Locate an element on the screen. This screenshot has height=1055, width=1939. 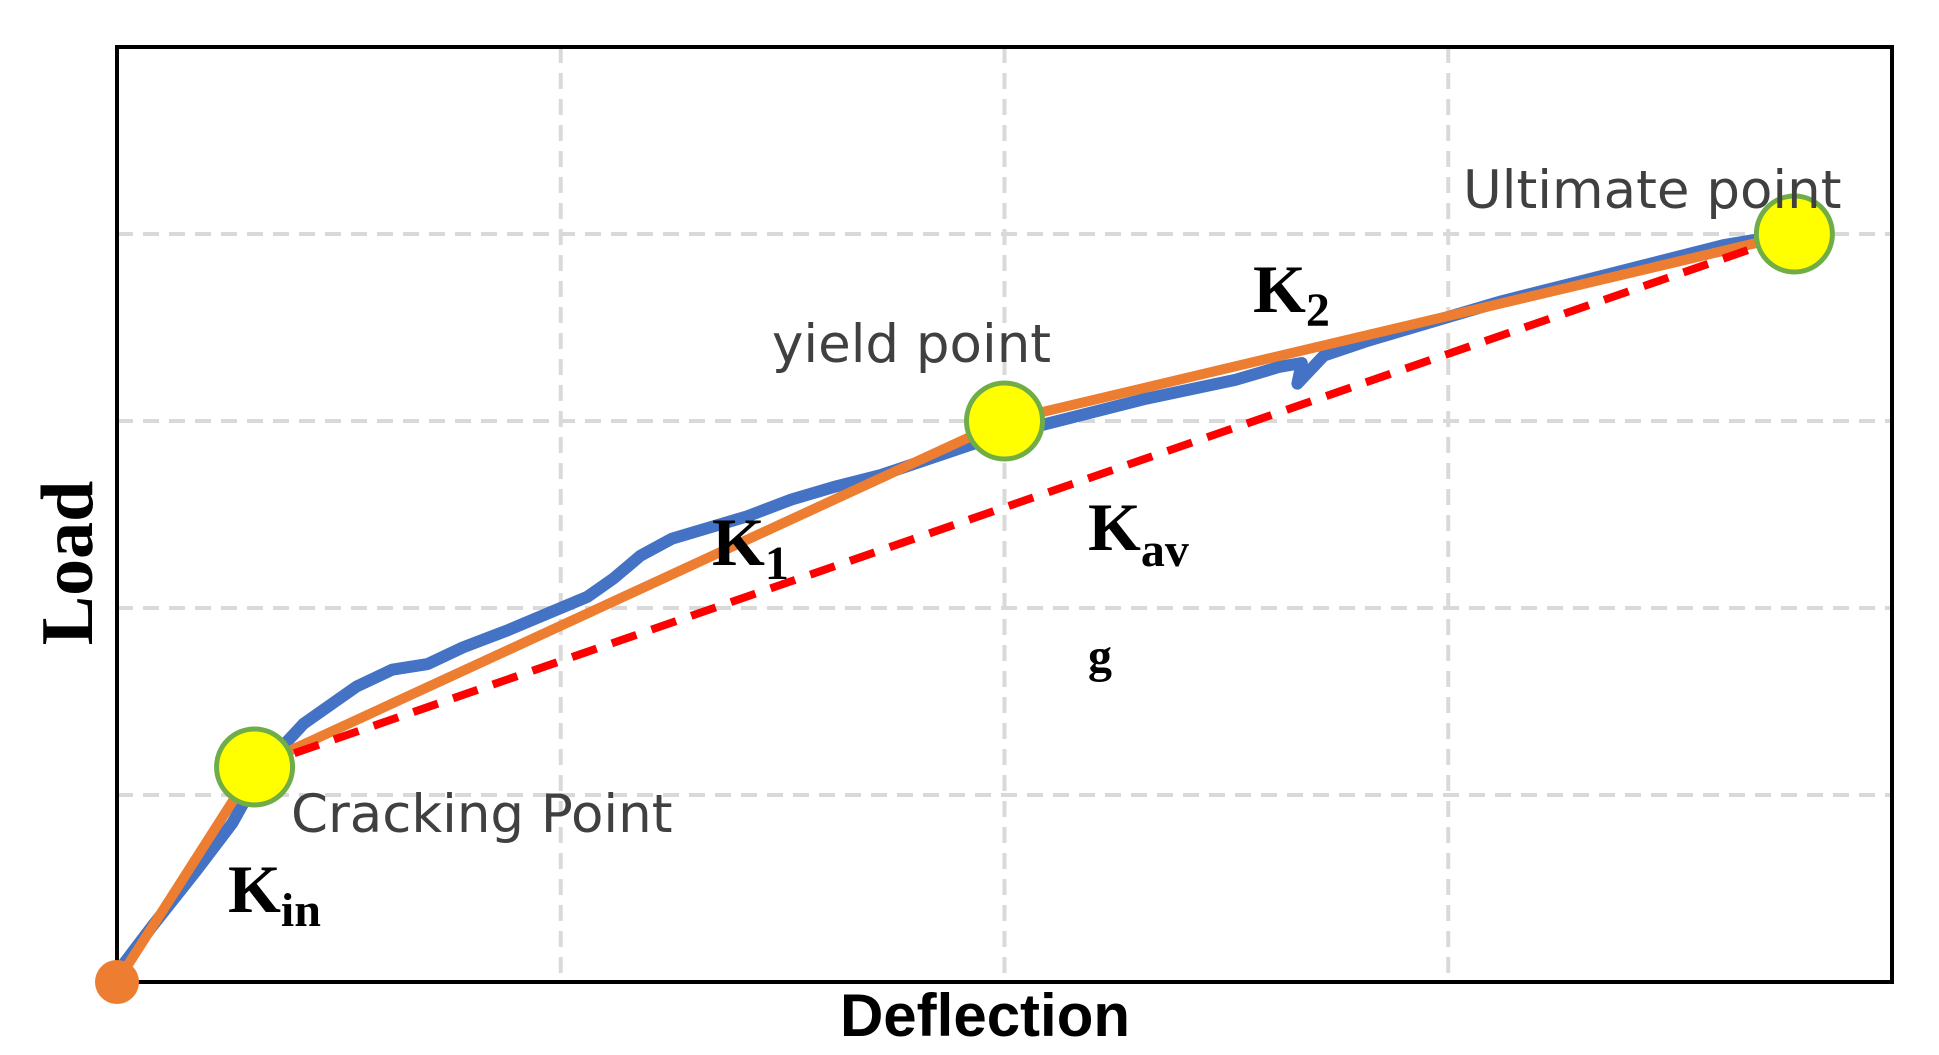
kin-base: K is located at coordinates (254, 889).